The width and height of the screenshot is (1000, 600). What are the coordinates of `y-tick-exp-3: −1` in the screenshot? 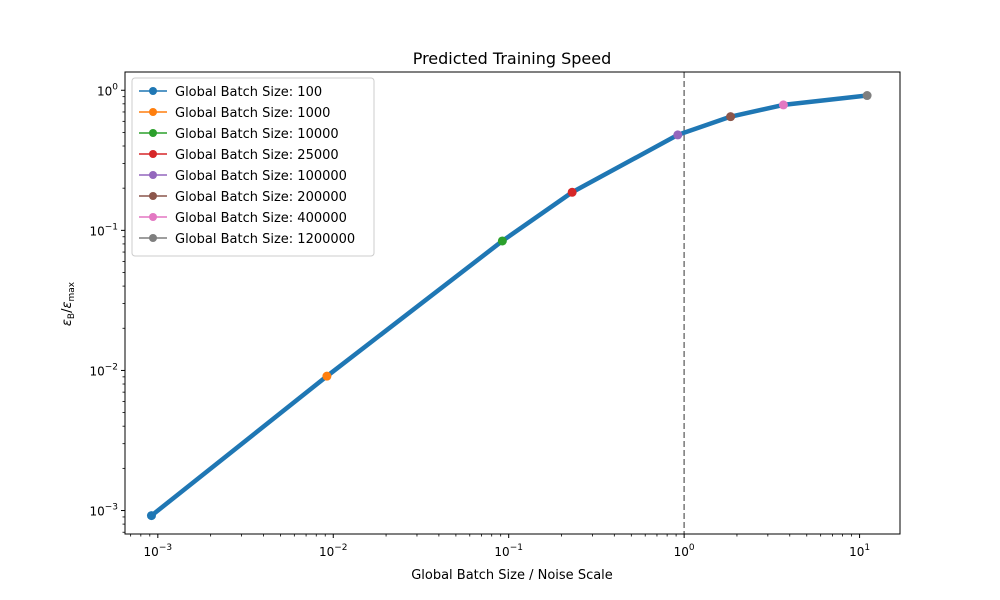 It's located at (111, 227).